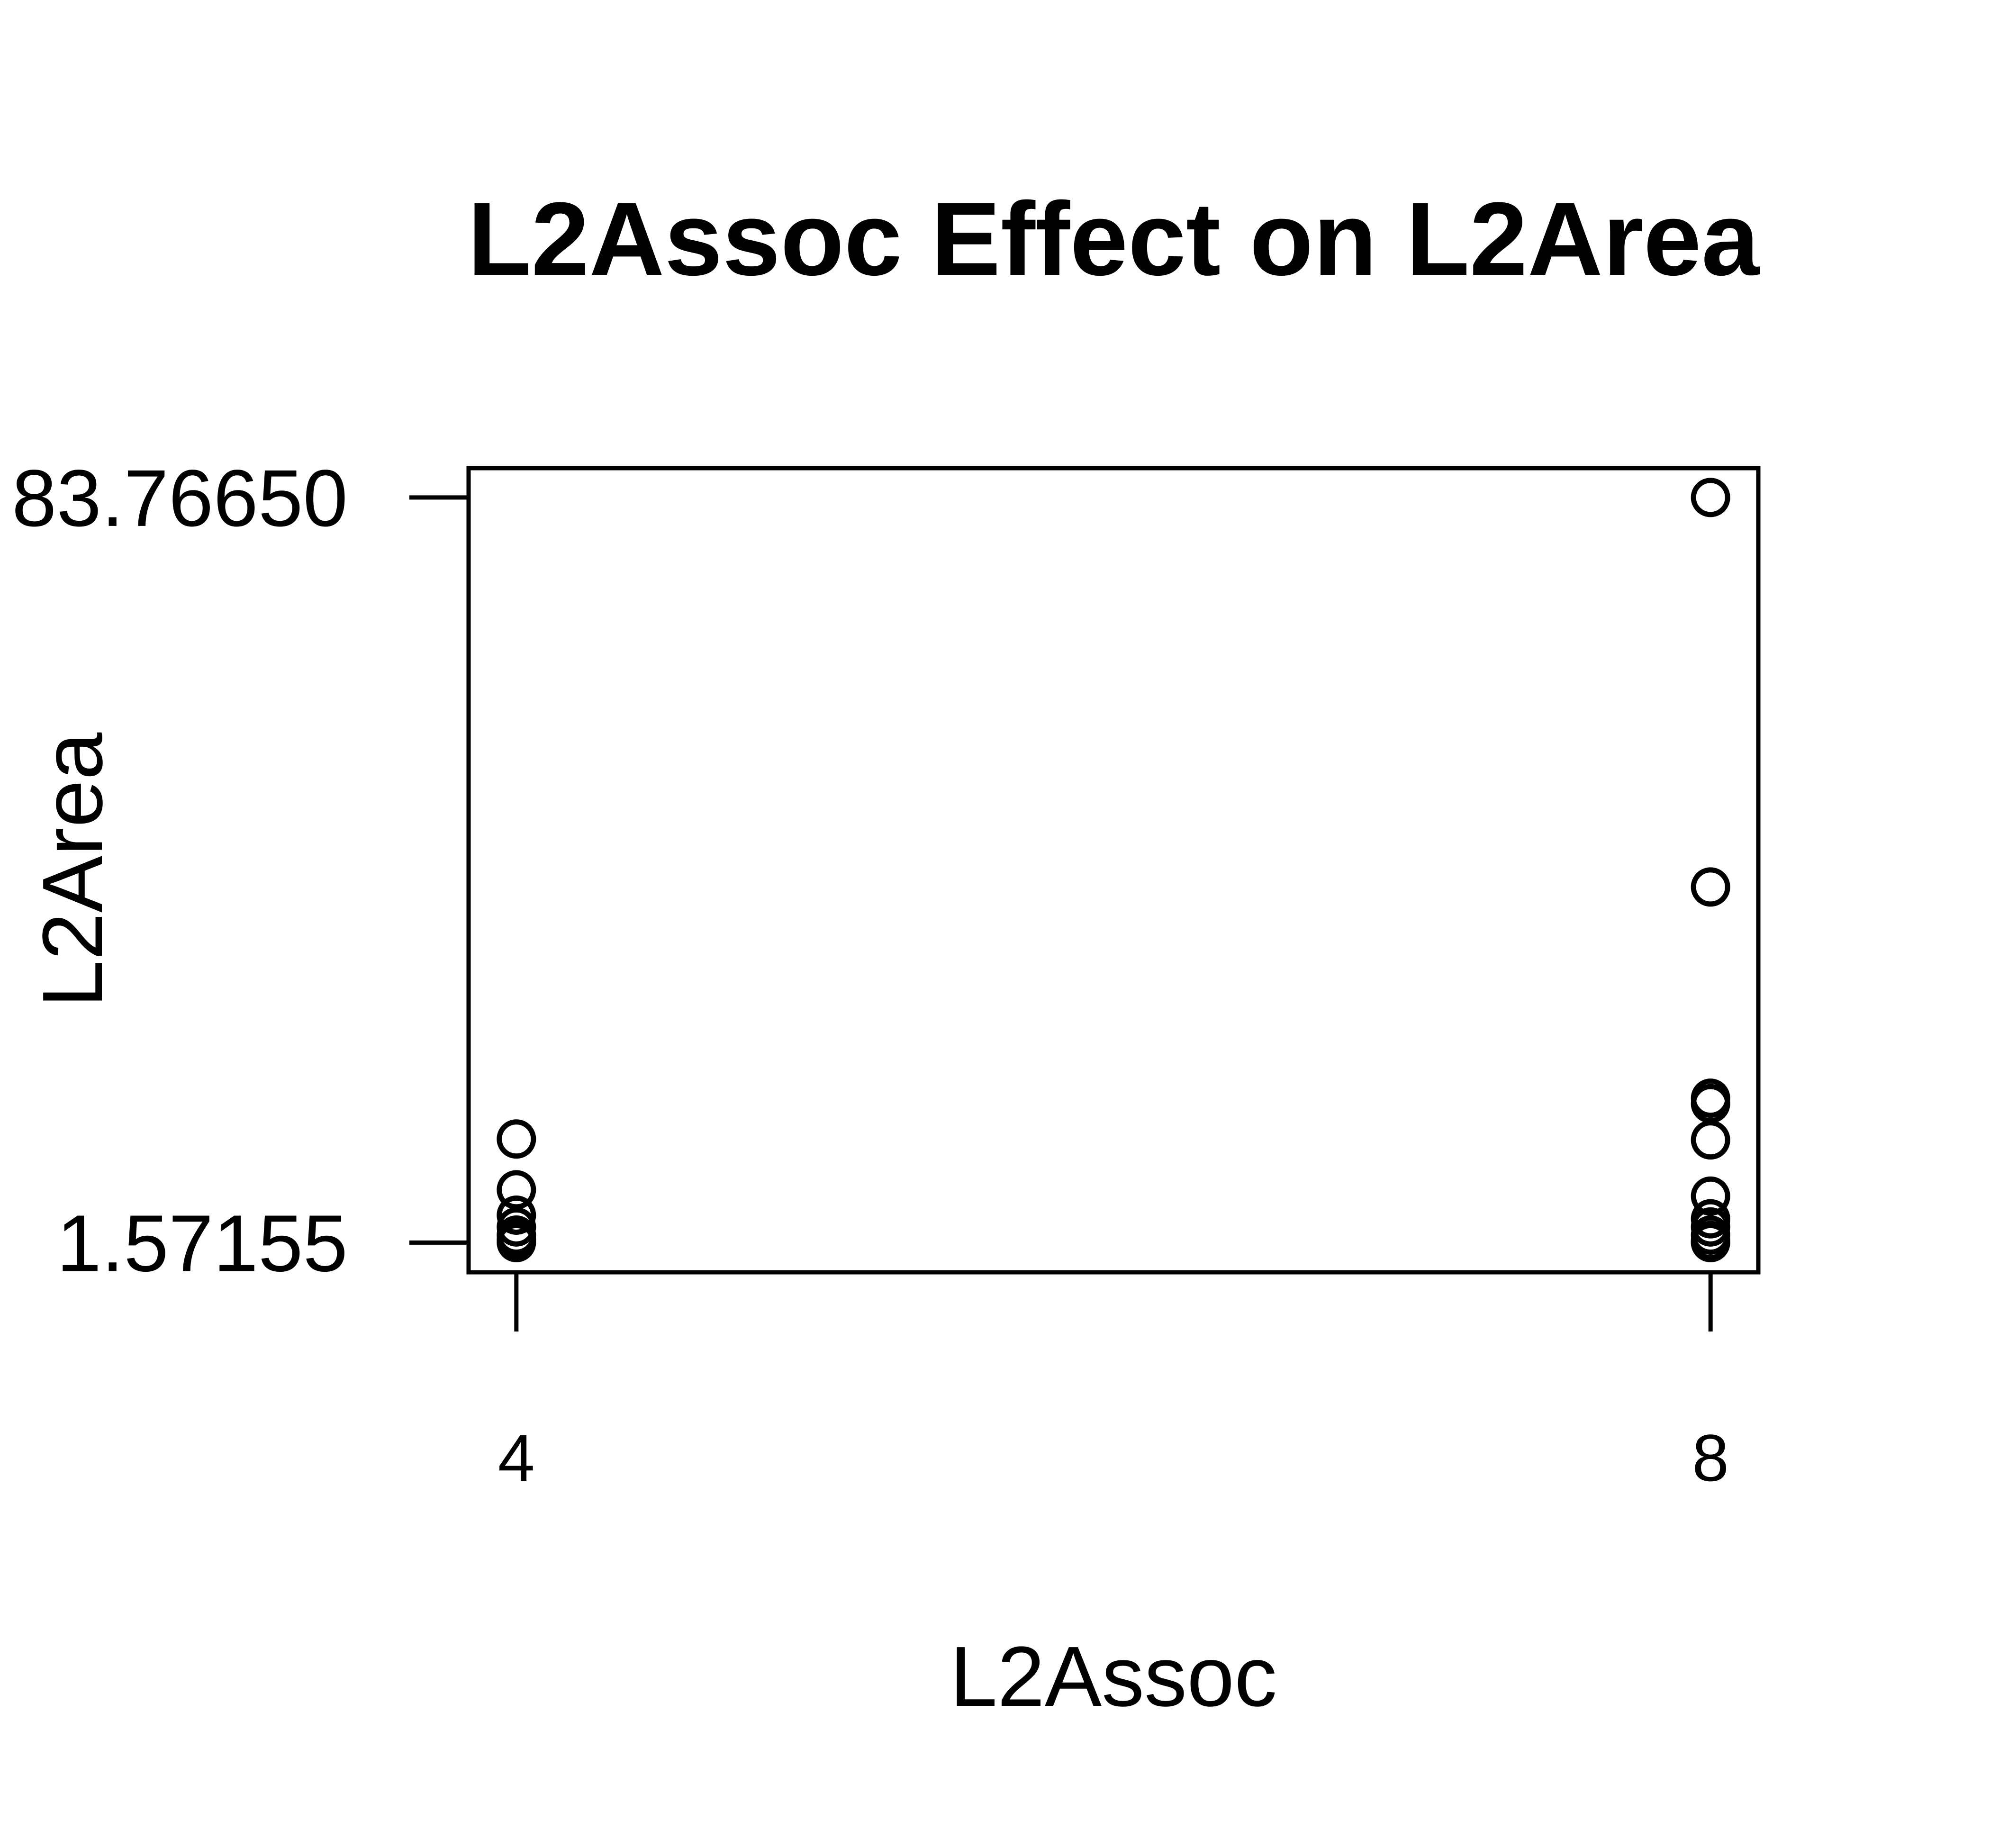 This screenshot has height=1848, width=1990. I want to click on y-tick-label: 83.76650, so click(180, 499).